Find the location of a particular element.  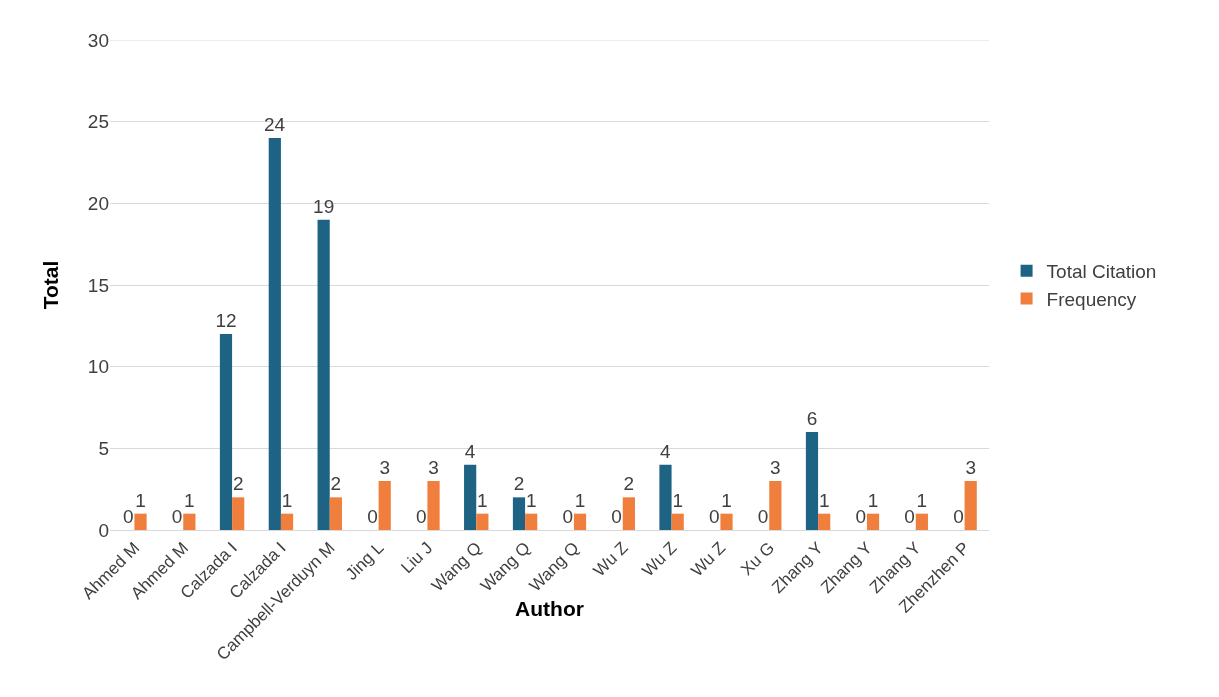

data-label: 19 is located at coordinates (324, 206).